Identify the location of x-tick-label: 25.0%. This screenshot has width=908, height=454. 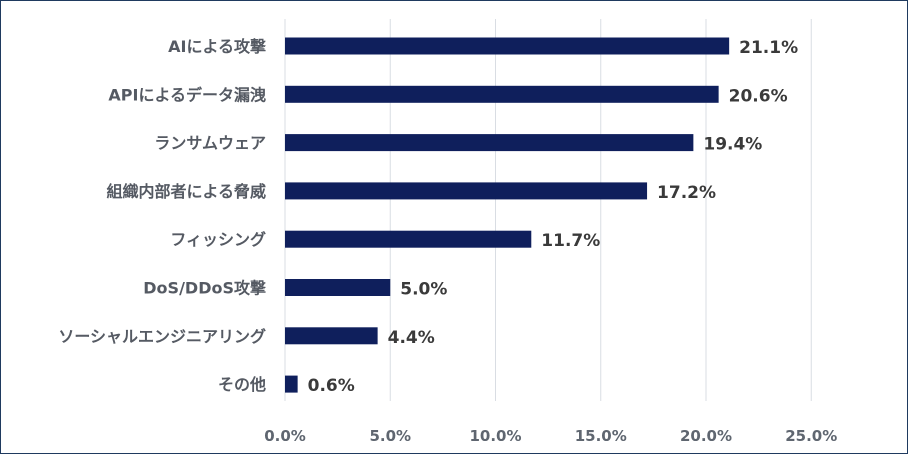
(811, 436).